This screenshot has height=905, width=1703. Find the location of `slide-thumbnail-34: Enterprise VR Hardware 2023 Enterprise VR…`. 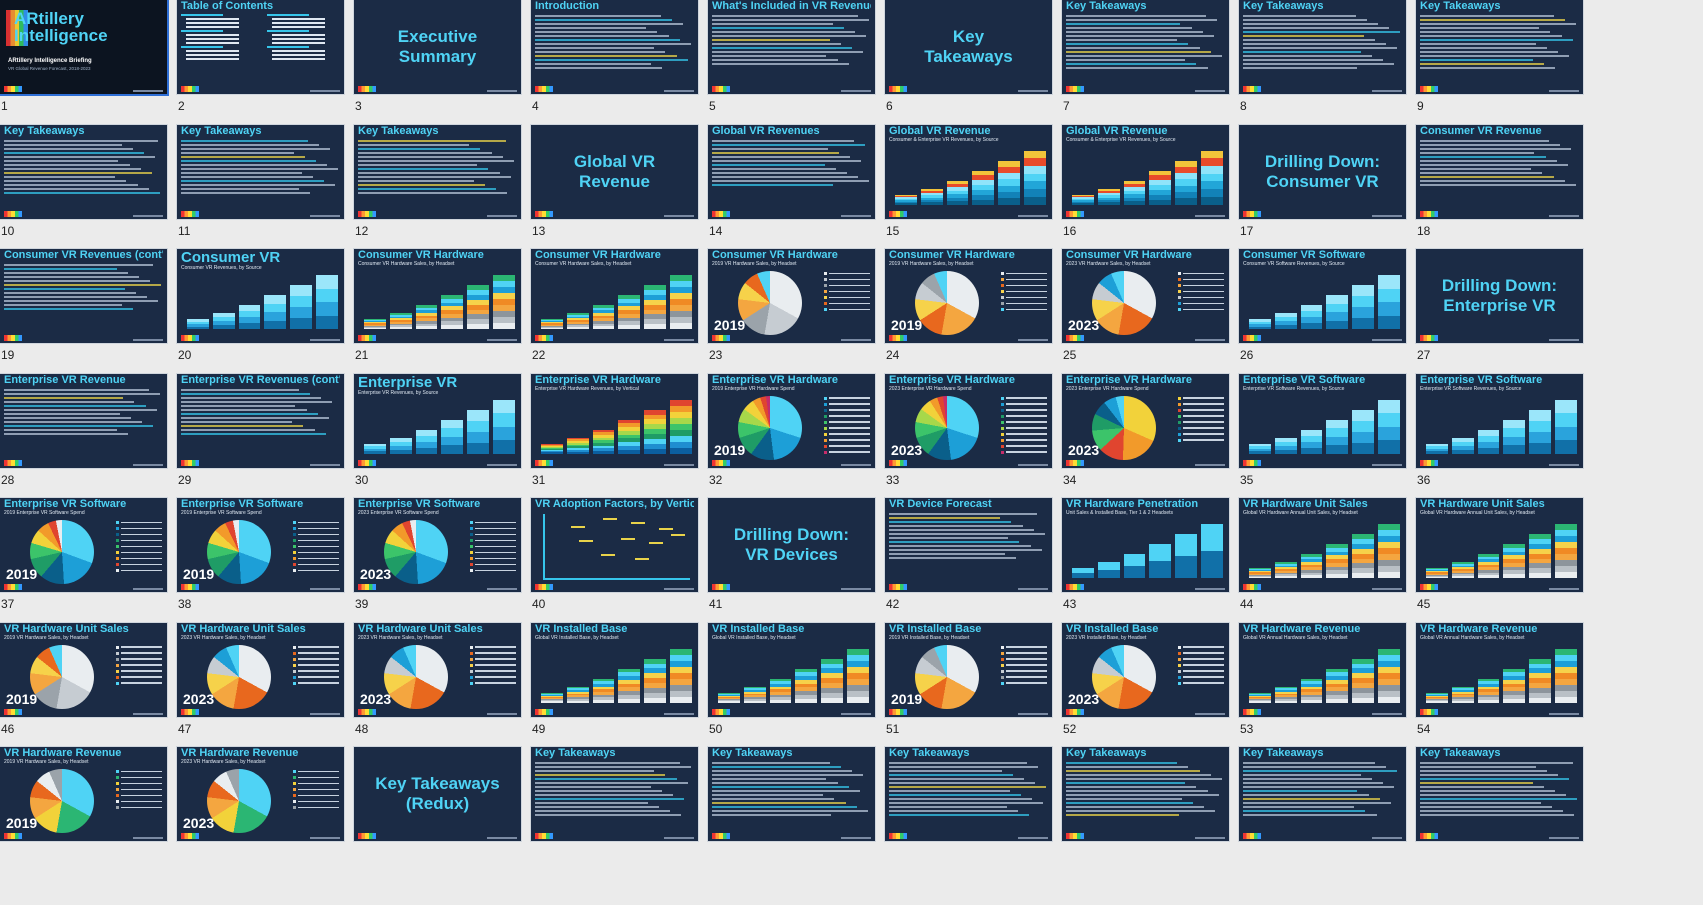

slide-thumbnail-34: Enterprise VR Hardware 2023 Enterprise VR… is located at coordinates (1145, 420).